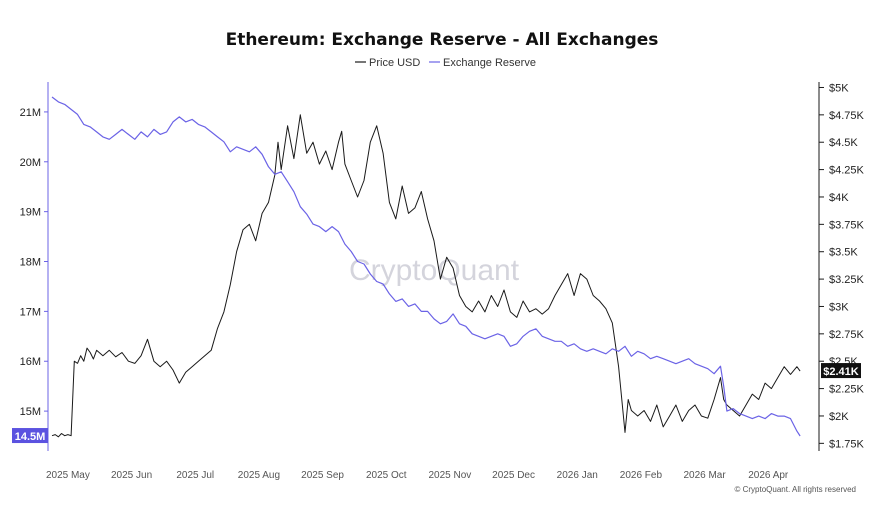  Describe the element at coordinates (847, 171) in the screenshot. I see `right-tick-label: $4.25K` at that location.